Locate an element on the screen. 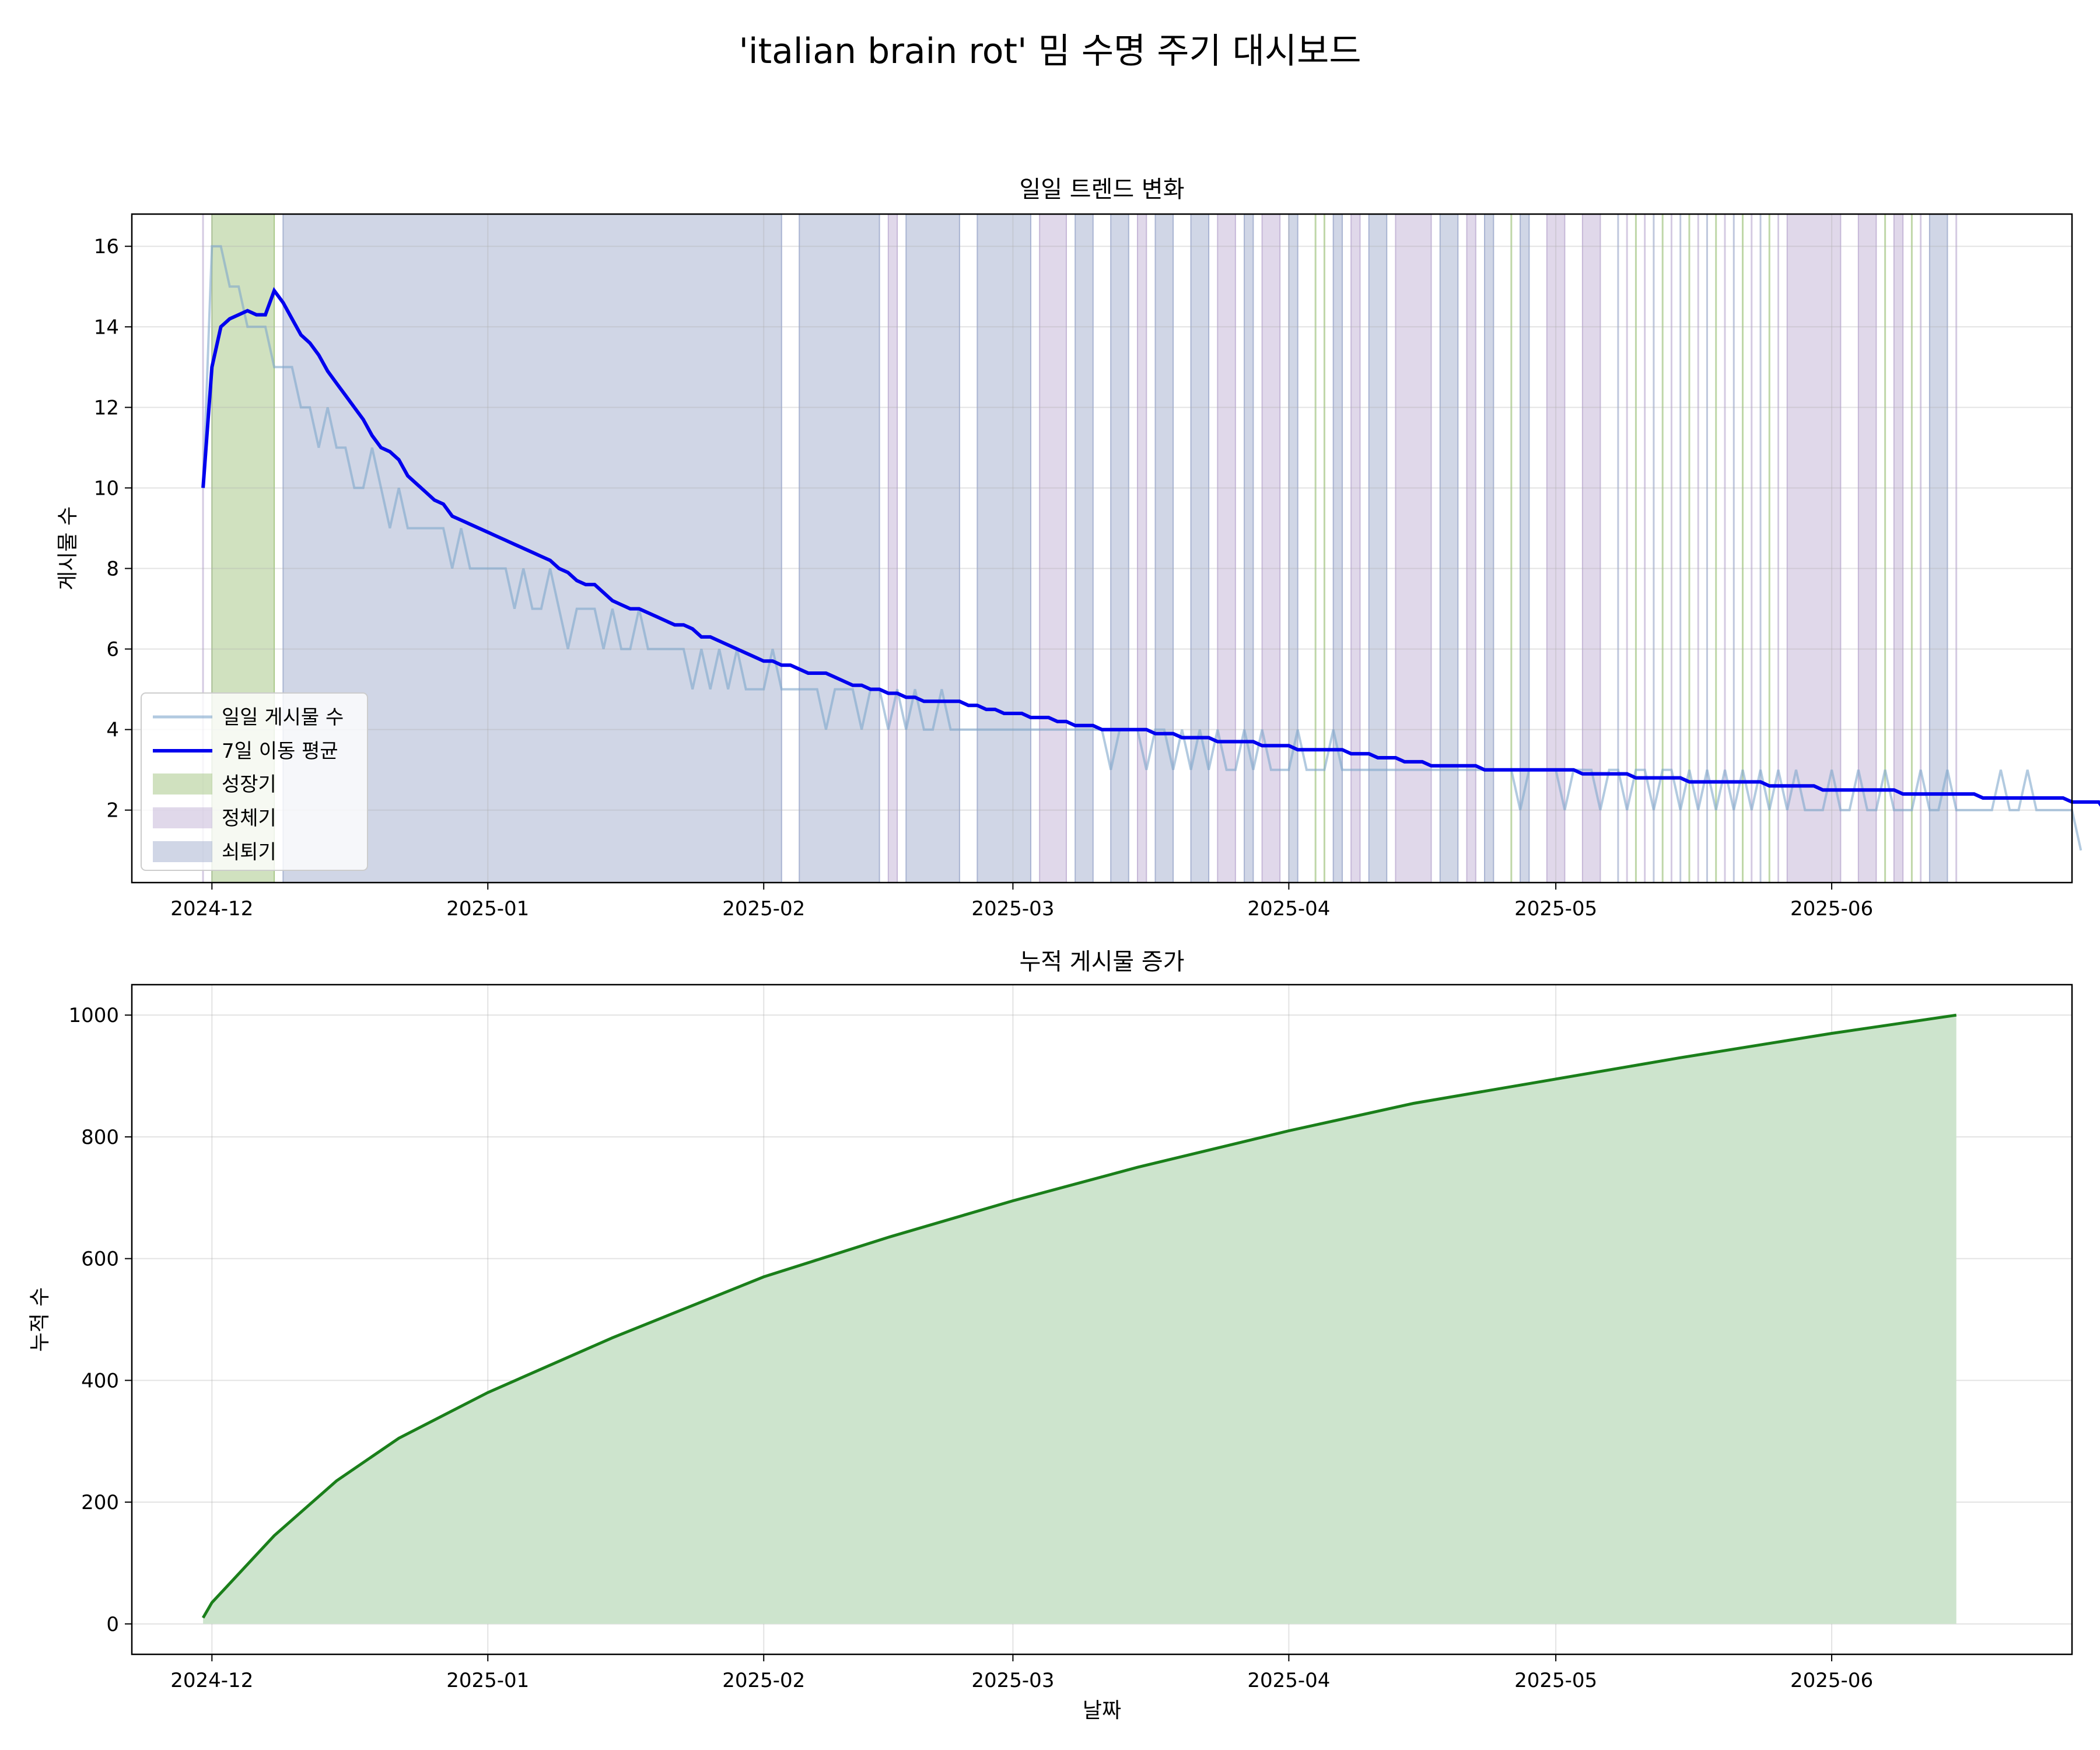 This screenshot has width=2100, height=1750. legend-stagnation-label: 정체기 is located at coordinates (249, 818).